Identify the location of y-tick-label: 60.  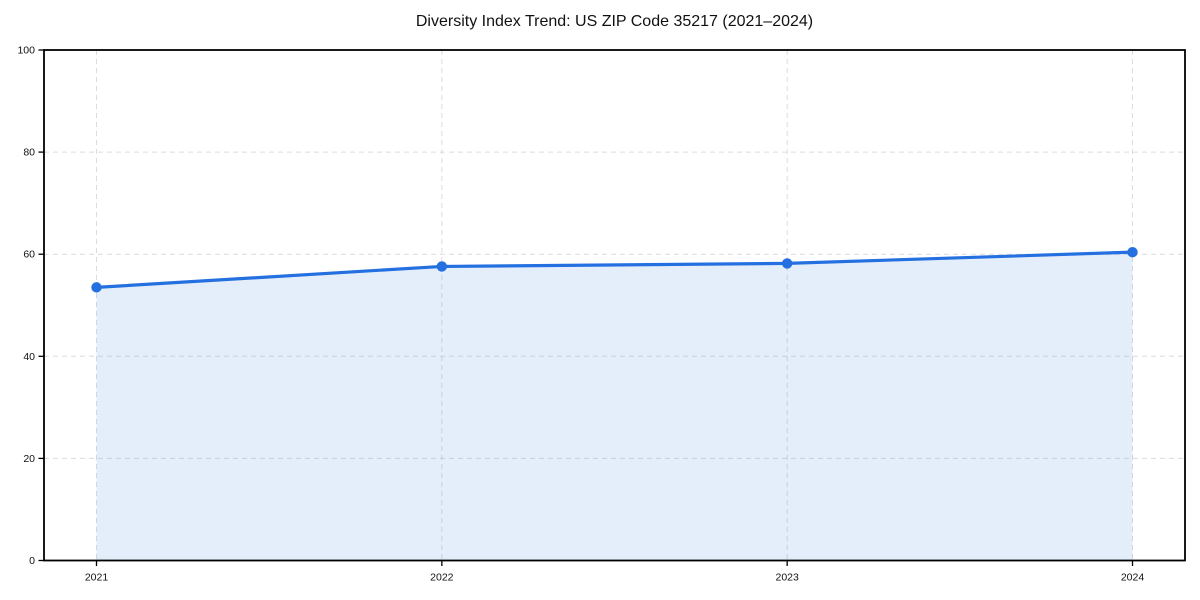
(29, 255).